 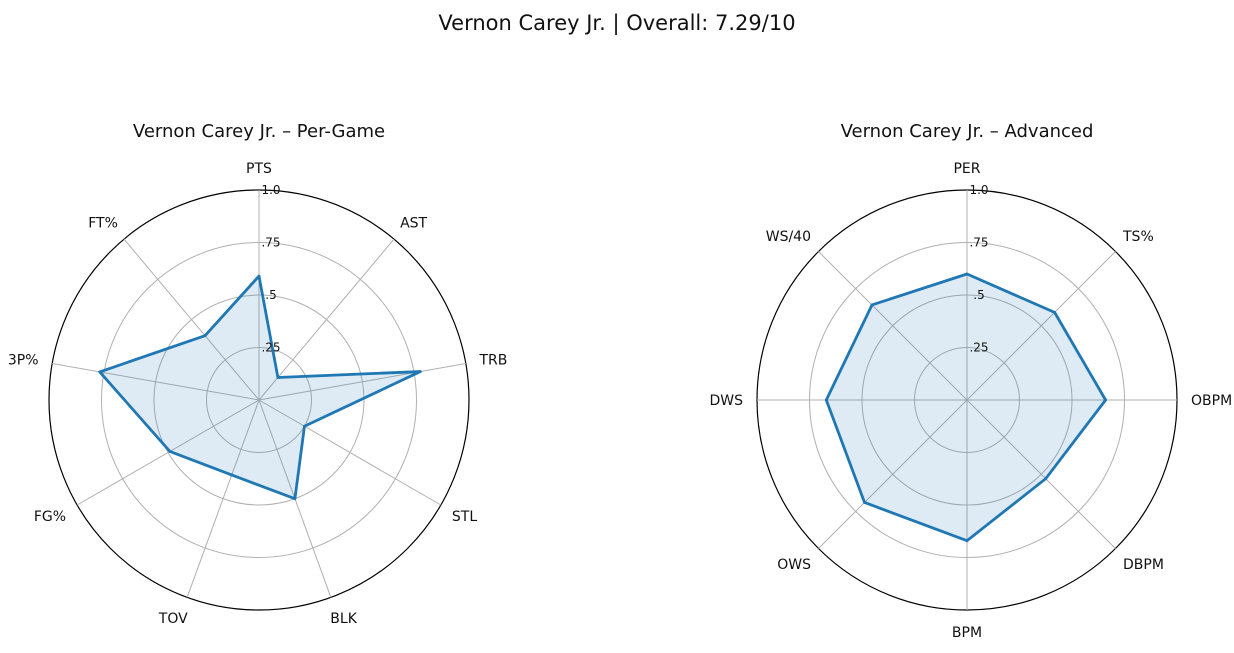 What do you see at coordinates (826, 400) in the screenshot?
I see `data-point-dws` at bounding box center [826, 400].